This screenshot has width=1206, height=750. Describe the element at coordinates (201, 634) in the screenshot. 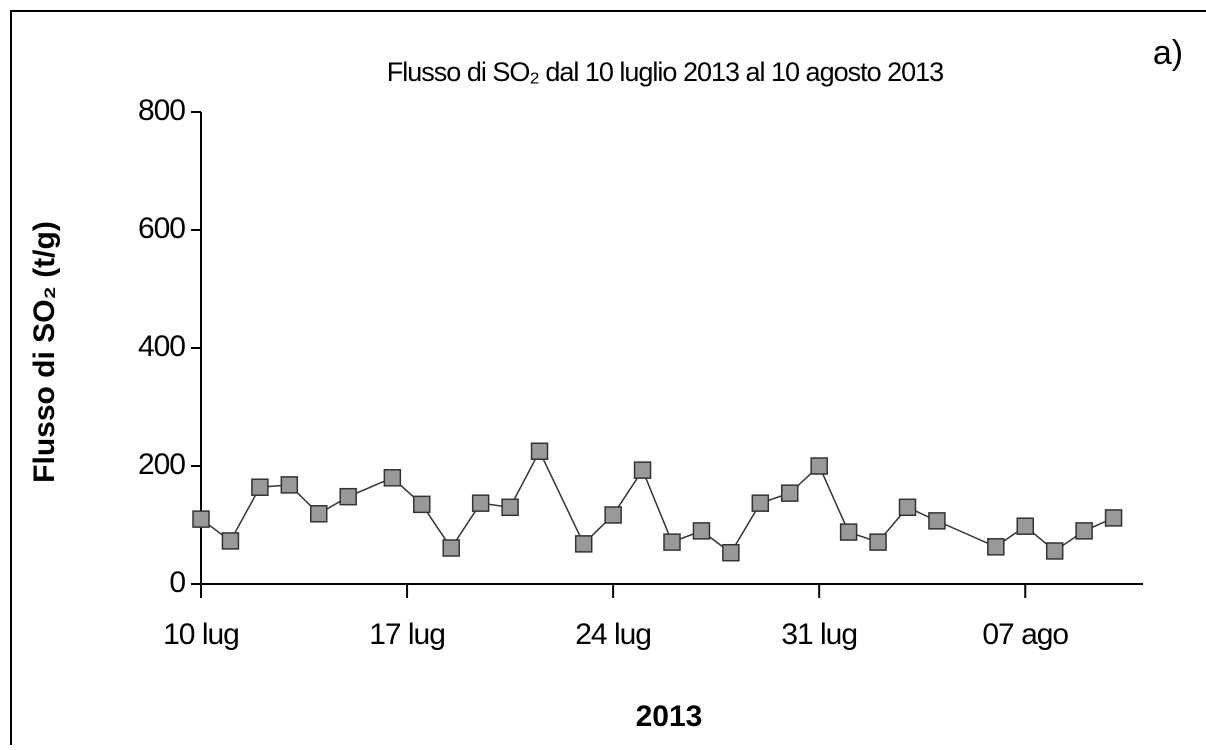

I see `x-tick-label: 10 lug` at that location.